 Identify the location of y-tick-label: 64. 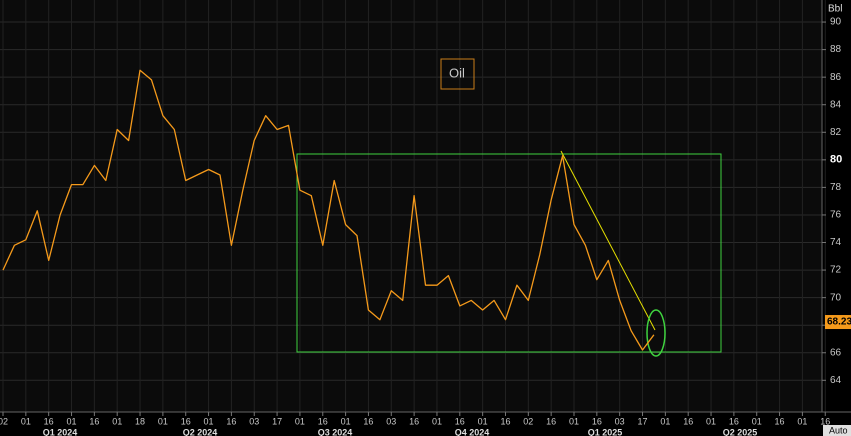
(836, 380).